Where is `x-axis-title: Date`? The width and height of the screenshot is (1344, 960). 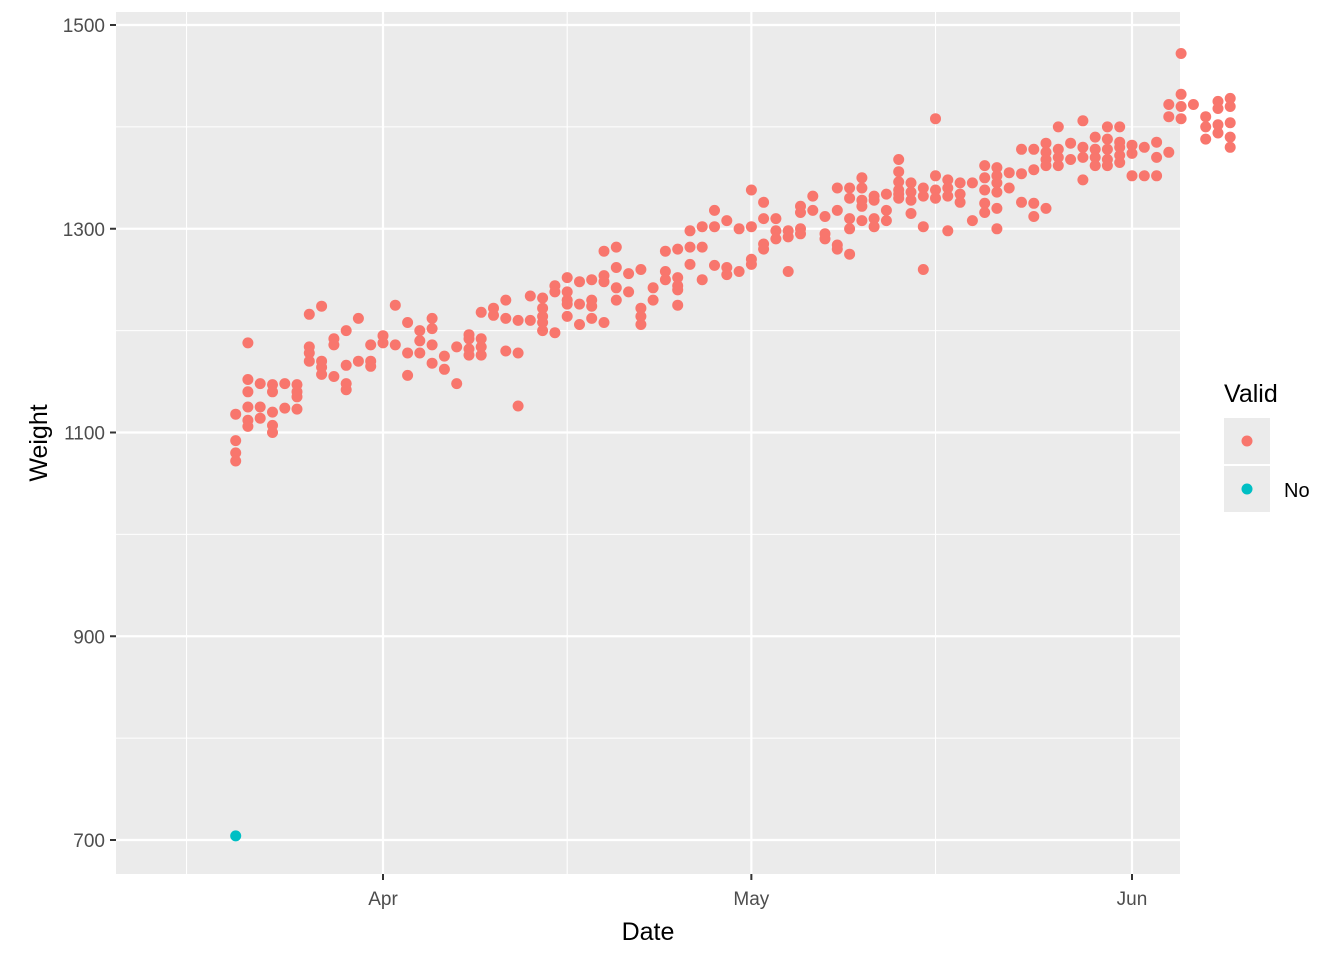 x-axis-title: Date is located at coordinates (648, 932).